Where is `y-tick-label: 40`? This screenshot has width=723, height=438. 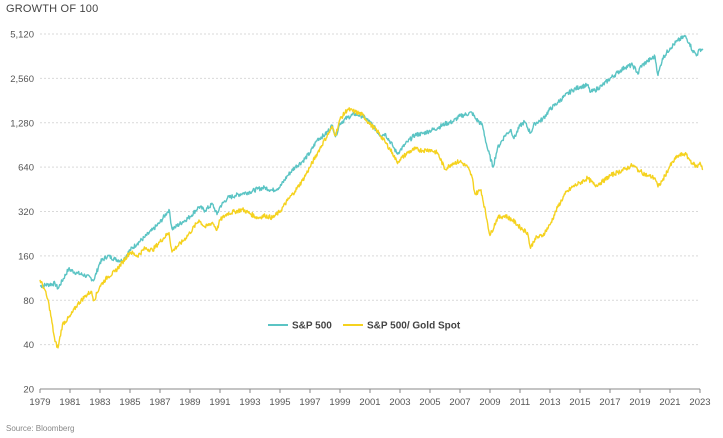 y-tick-label: 40 is located at coordinates (28, 345).